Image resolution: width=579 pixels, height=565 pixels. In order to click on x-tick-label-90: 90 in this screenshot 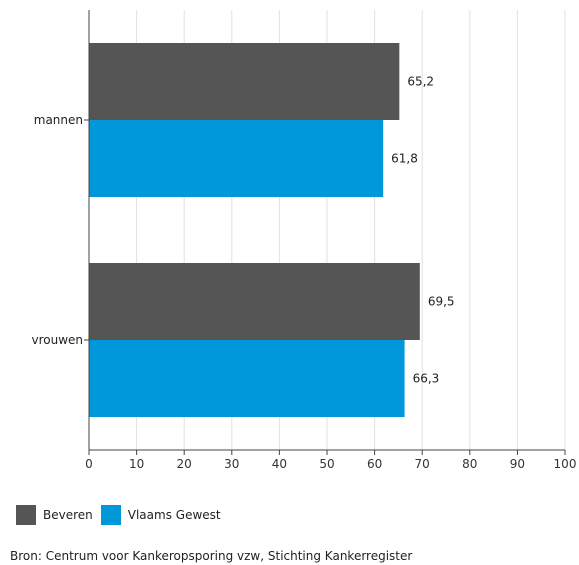, I will do `click(517, 464)`.